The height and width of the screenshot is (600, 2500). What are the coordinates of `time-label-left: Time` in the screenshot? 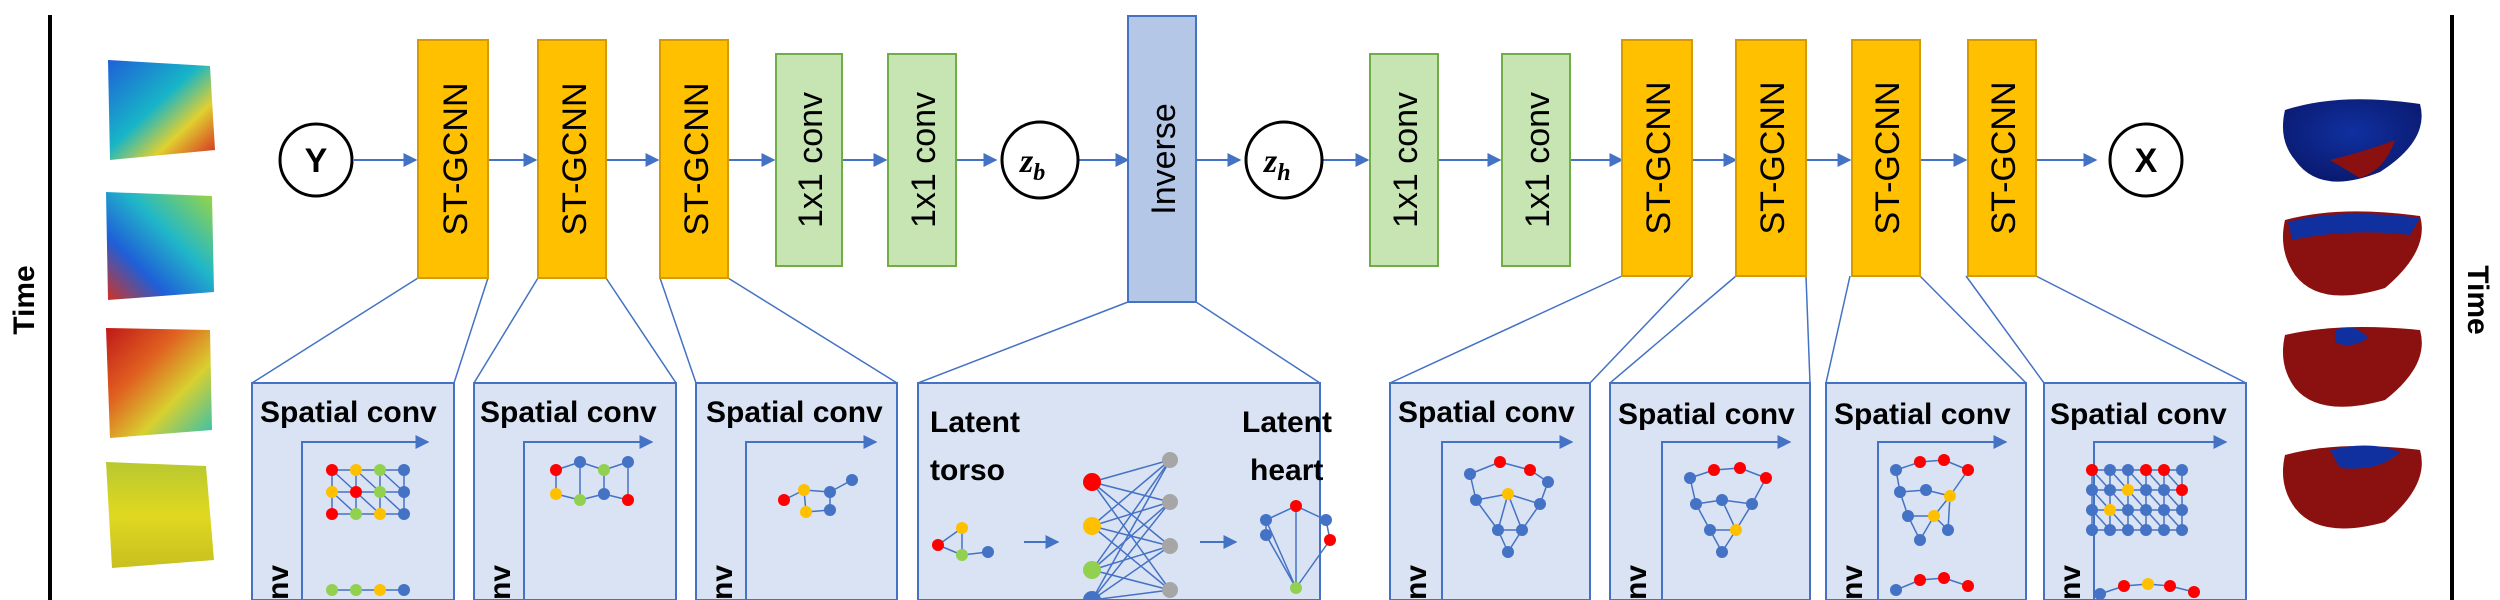 It's located at (24, 299).